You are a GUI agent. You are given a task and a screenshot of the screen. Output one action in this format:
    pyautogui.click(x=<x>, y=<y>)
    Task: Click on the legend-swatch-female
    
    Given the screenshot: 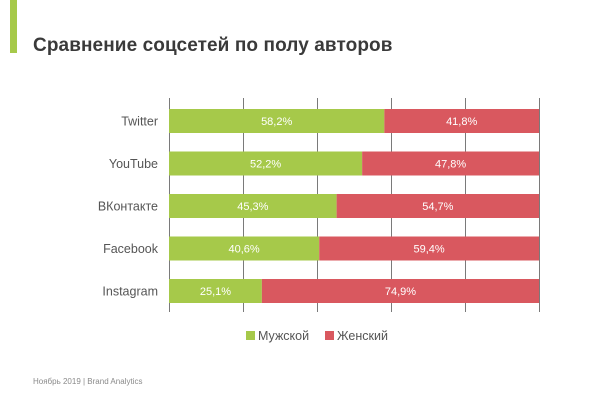 What is the action you would take?
    pyautogui.click(x=329, y=335)
    